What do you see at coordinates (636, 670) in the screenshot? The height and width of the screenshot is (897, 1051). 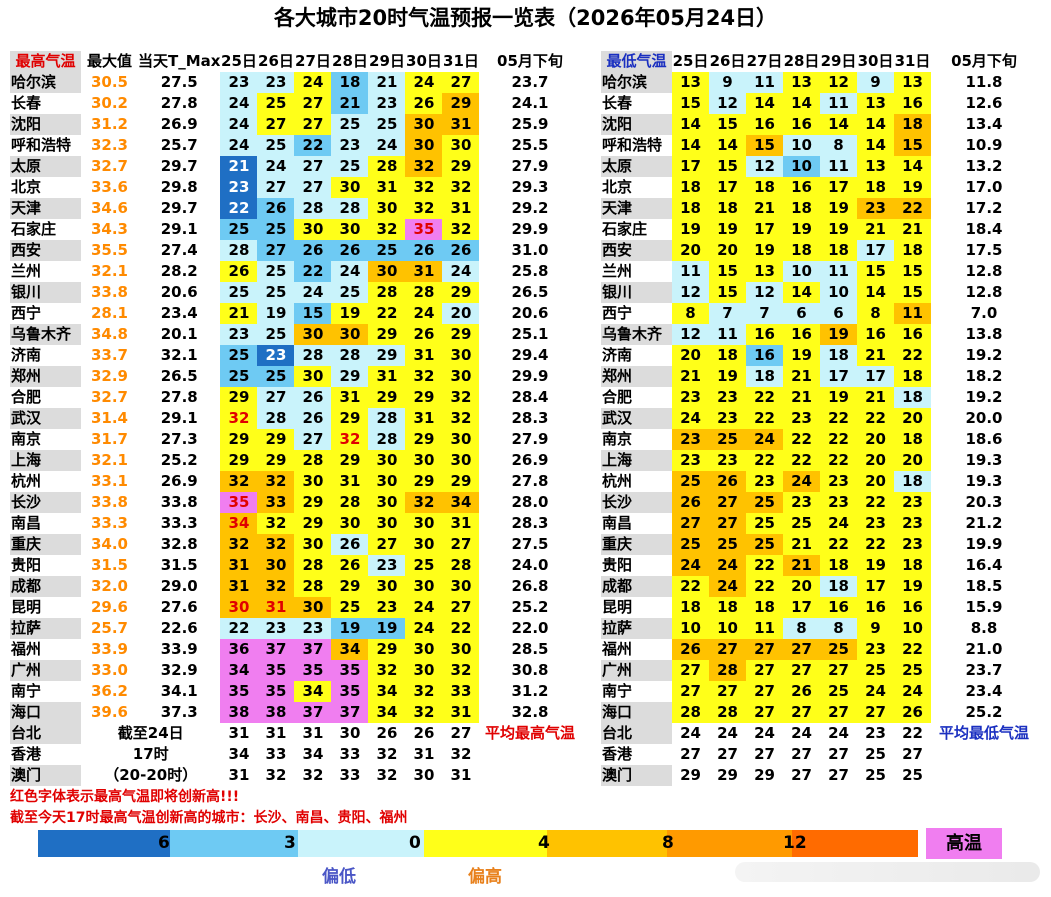 I see `city-name: 广州` at bounding box center [636, 670].